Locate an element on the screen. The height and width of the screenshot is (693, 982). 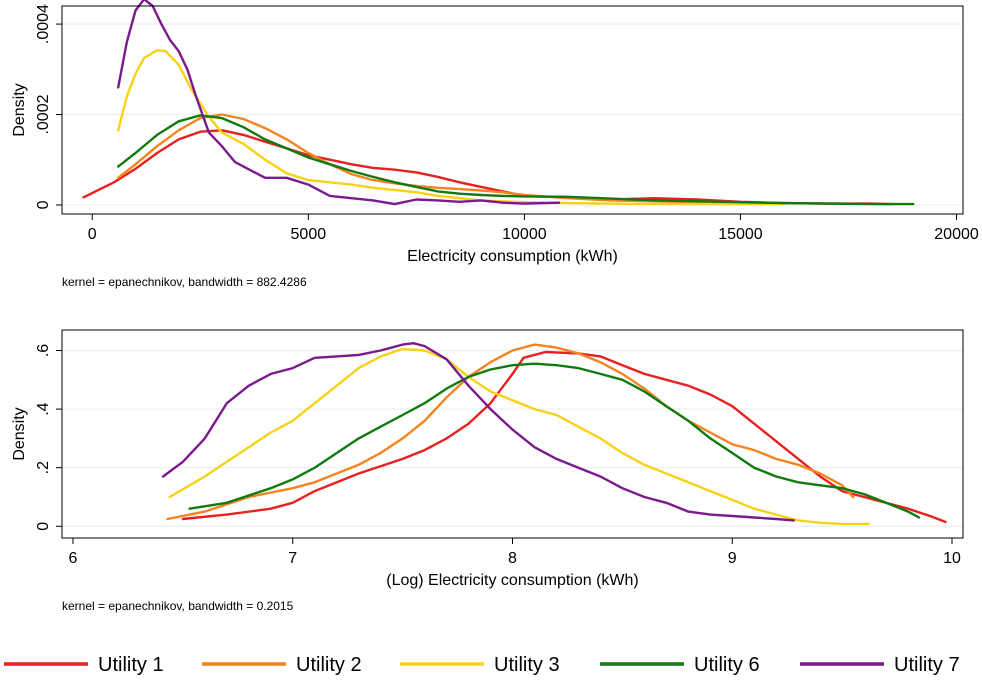
x-tick-label: 20000 is located at coordinates (956, 234).